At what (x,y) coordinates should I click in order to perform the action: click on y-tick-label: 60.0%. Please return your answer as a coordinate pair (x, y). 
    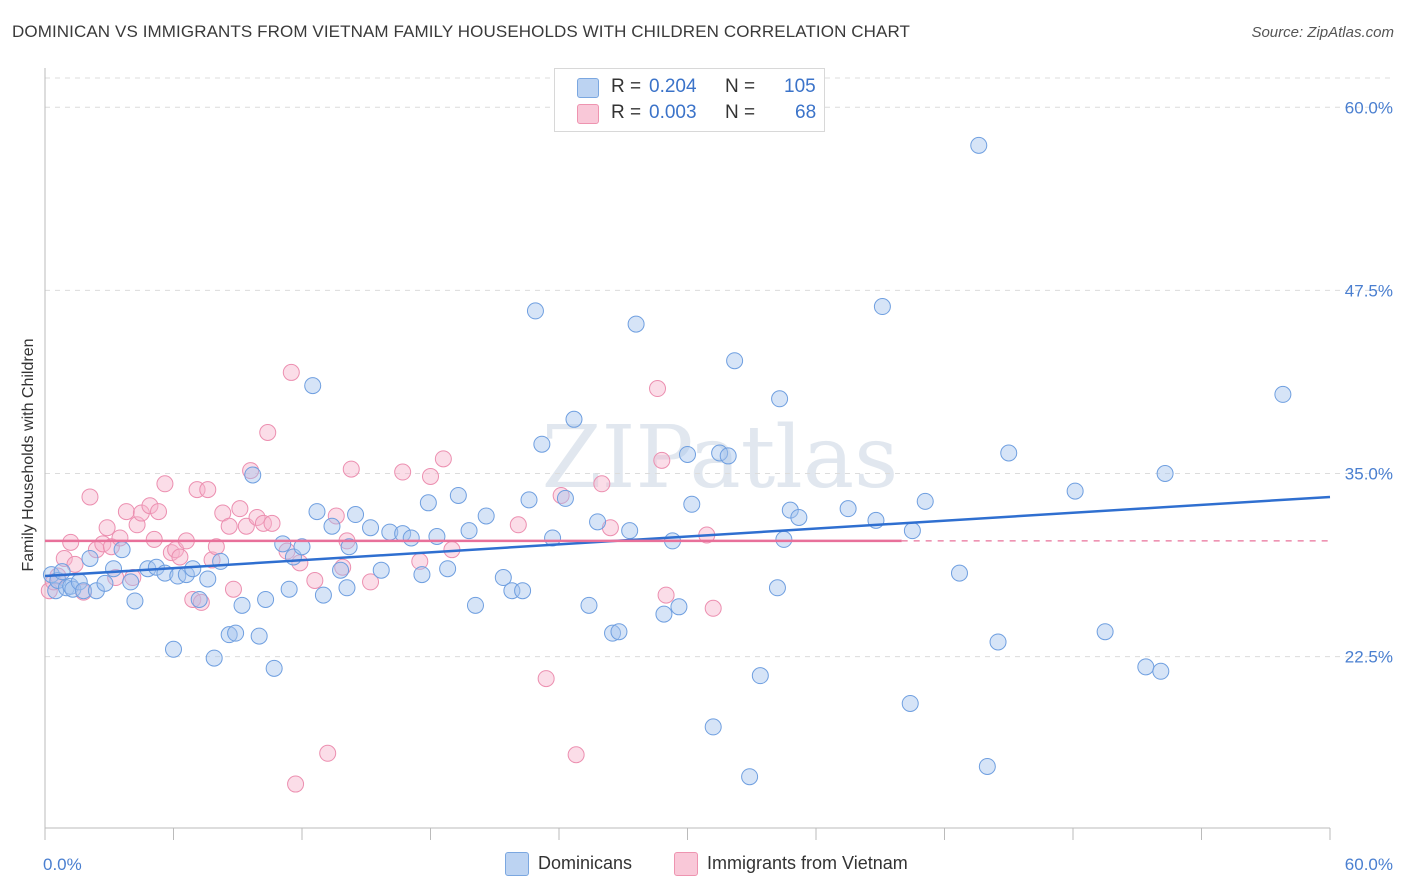
    Looking at the image, I should click on (1369, 107).